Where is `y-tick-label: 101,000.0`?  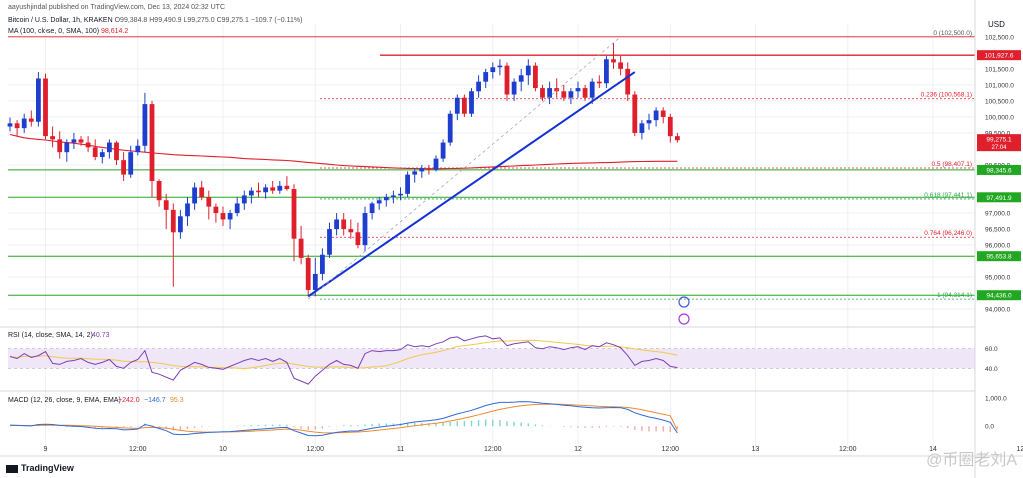 y-tick-label: 101,000.0 is located at coordinates (999, 85).